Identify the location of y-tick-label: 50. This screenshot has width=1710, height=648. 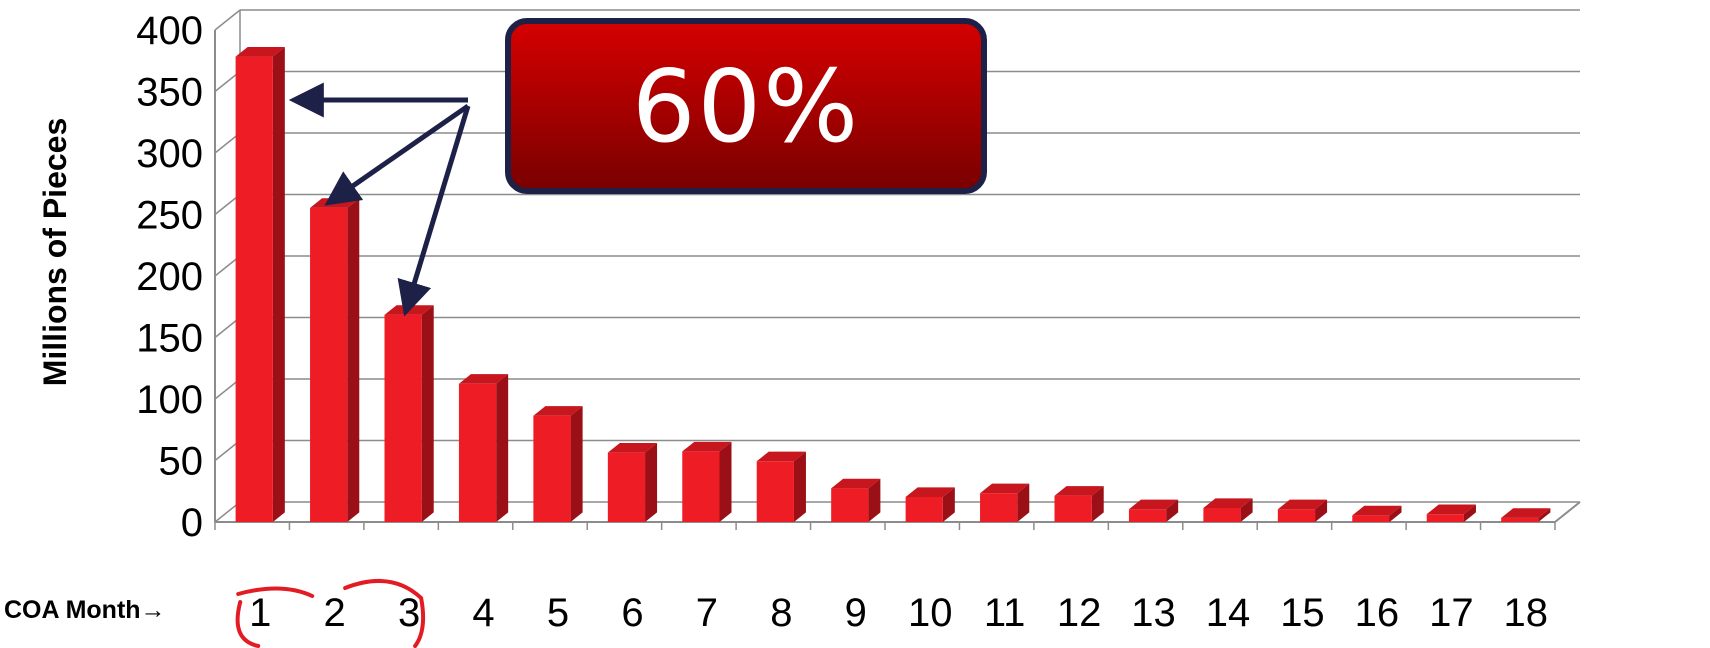
(181, 462).